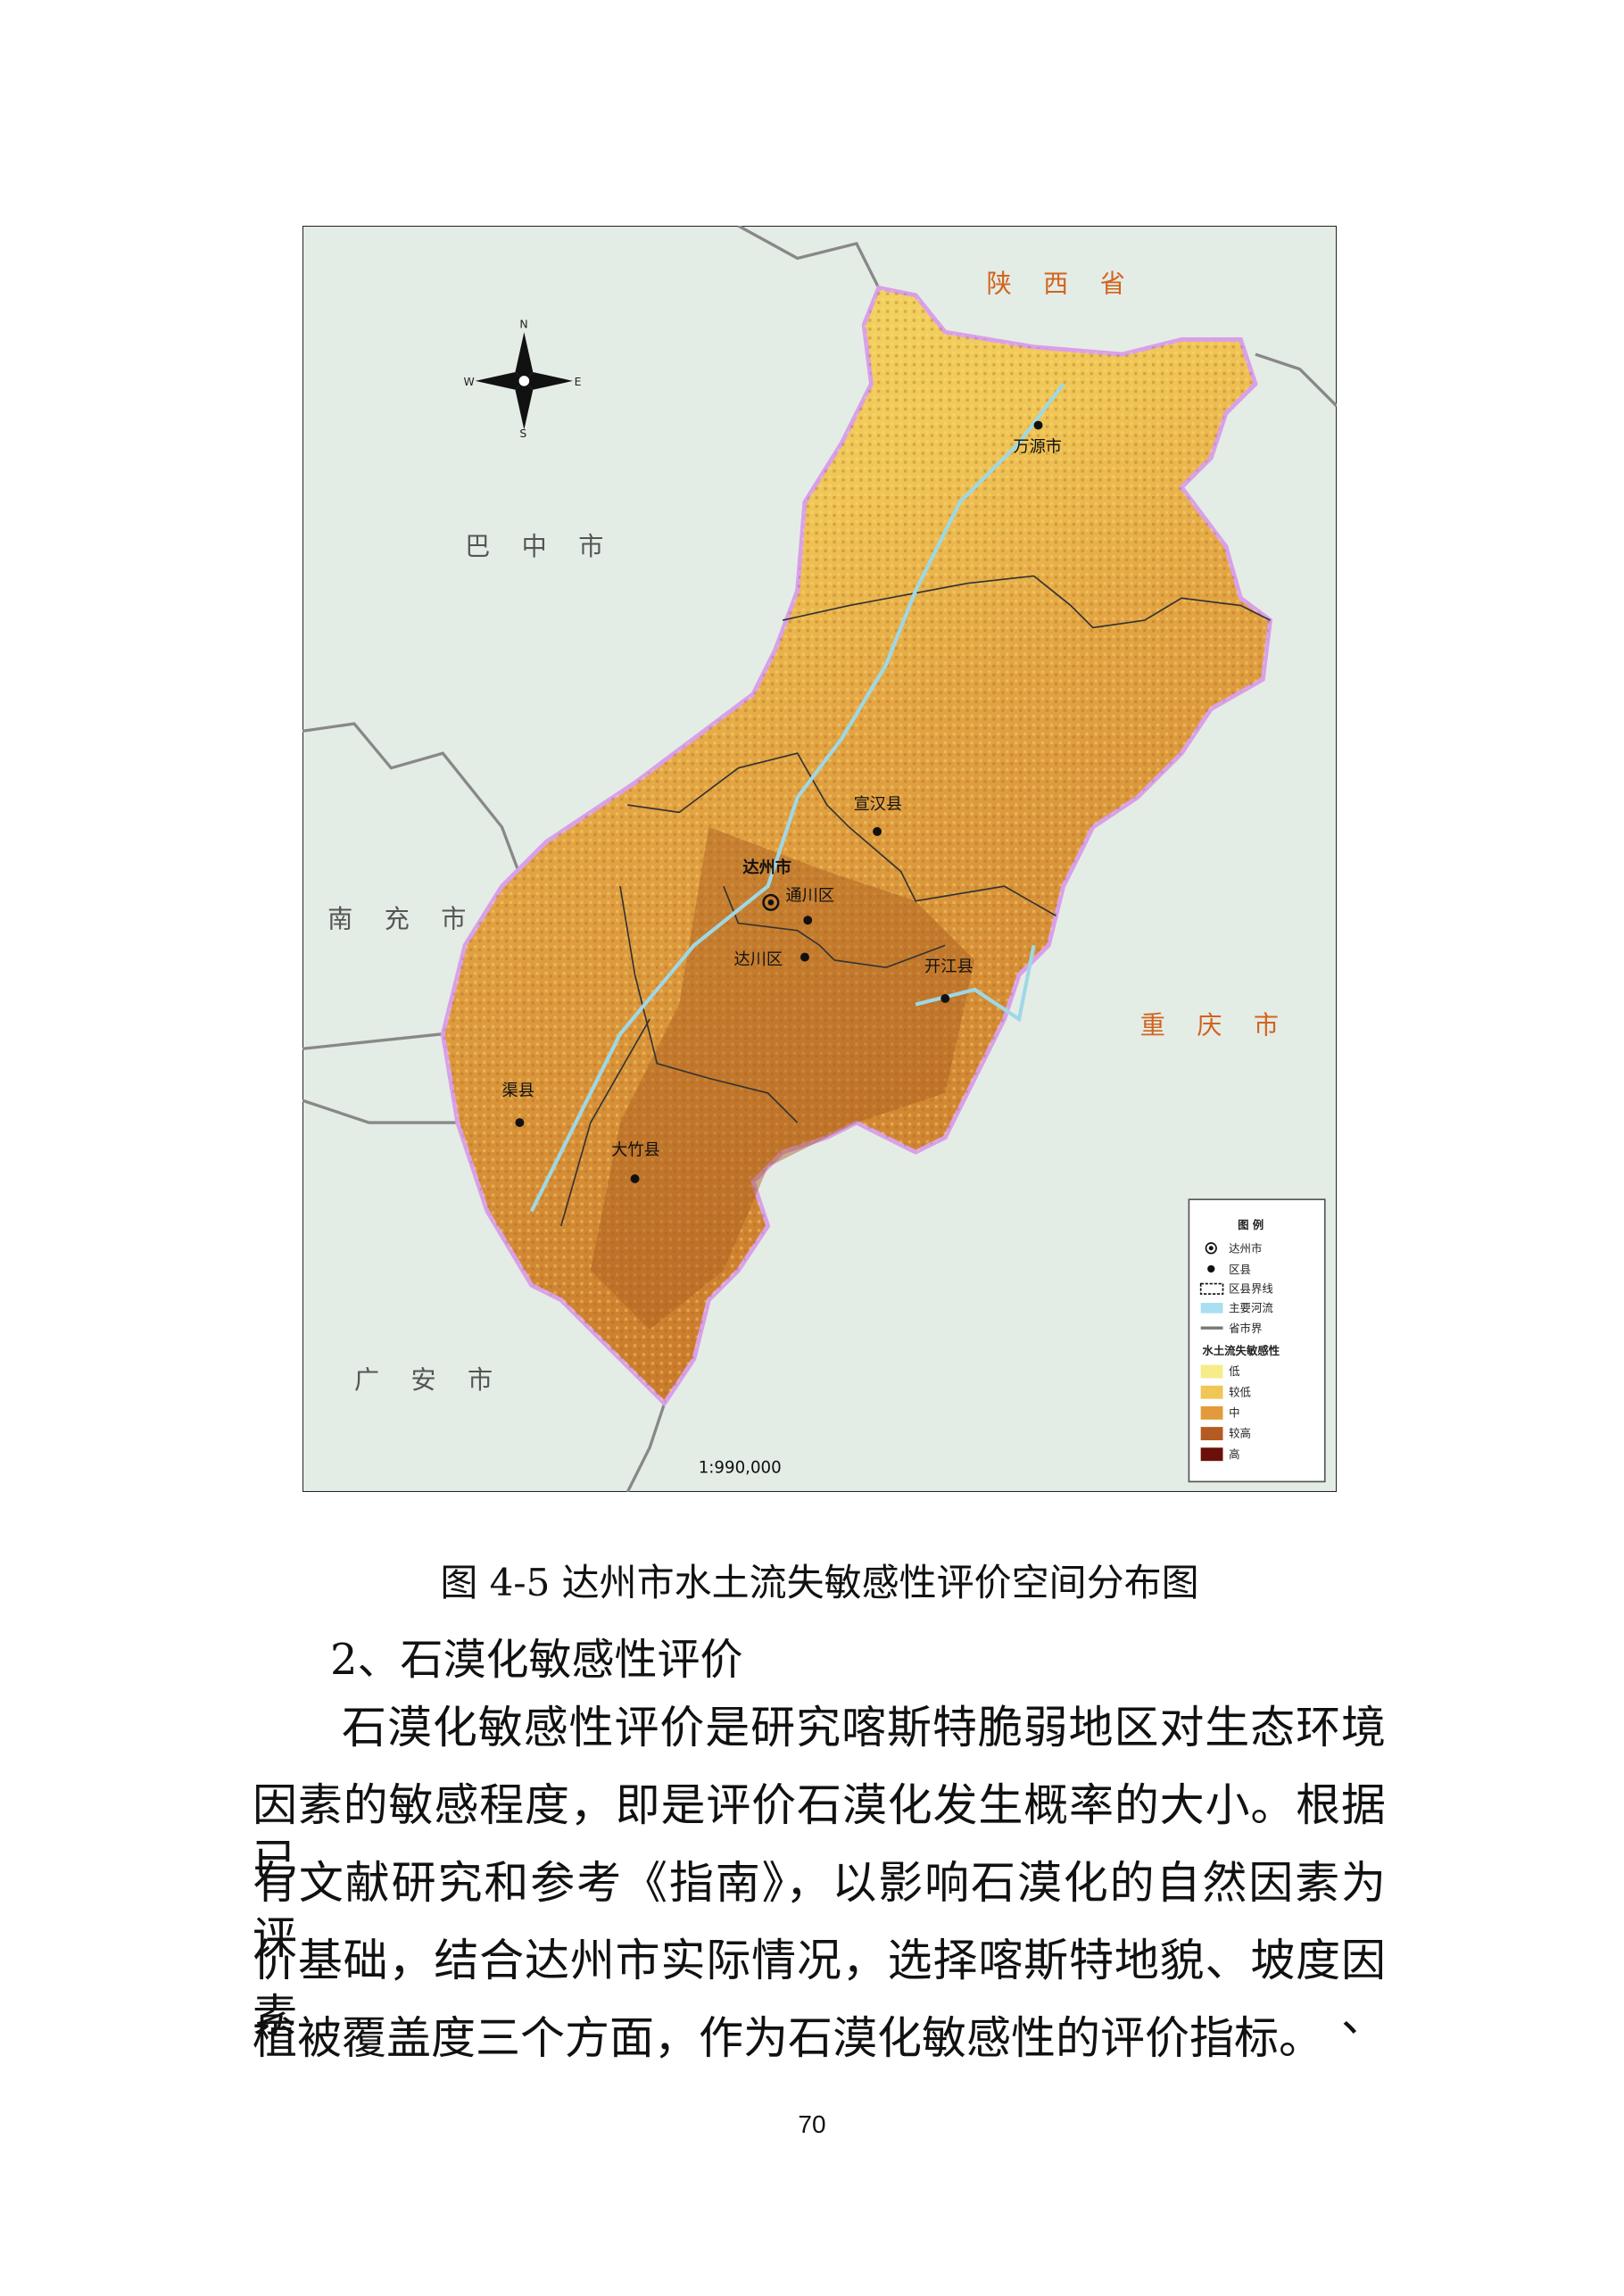 The image size is (1624, 2296). I want to click on compass-letter: E, so click(578, 381).